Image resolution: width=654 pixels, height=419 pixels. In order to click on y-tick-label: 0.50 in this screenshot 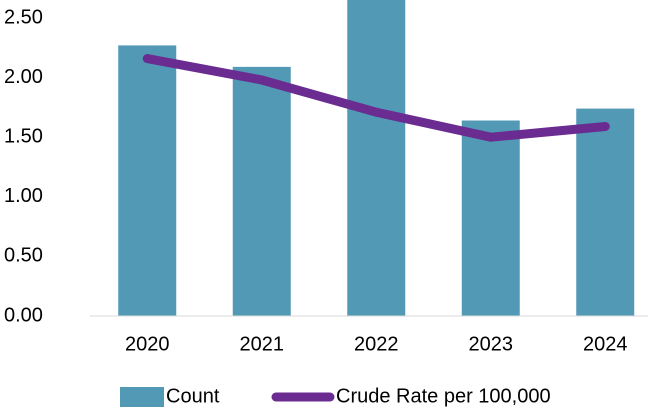, I will do `click(23, 256)`.